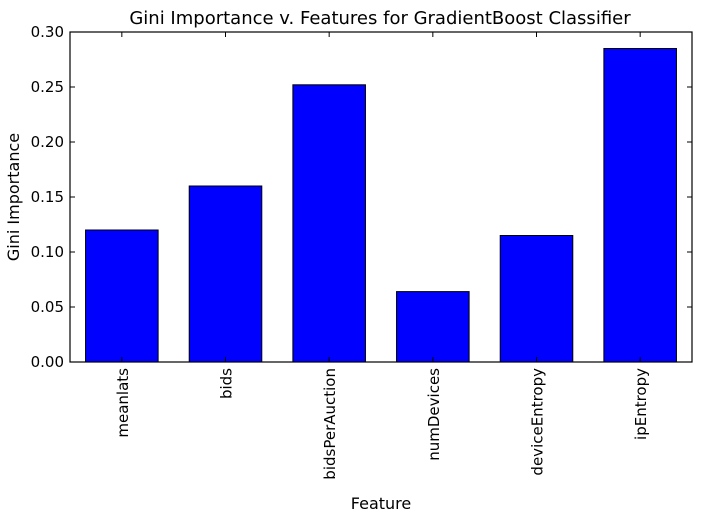  What do you see at coordinates (381, 503) in the screenshot?
I see `x-axis-label: Feature` at bounding box center [381, 503].